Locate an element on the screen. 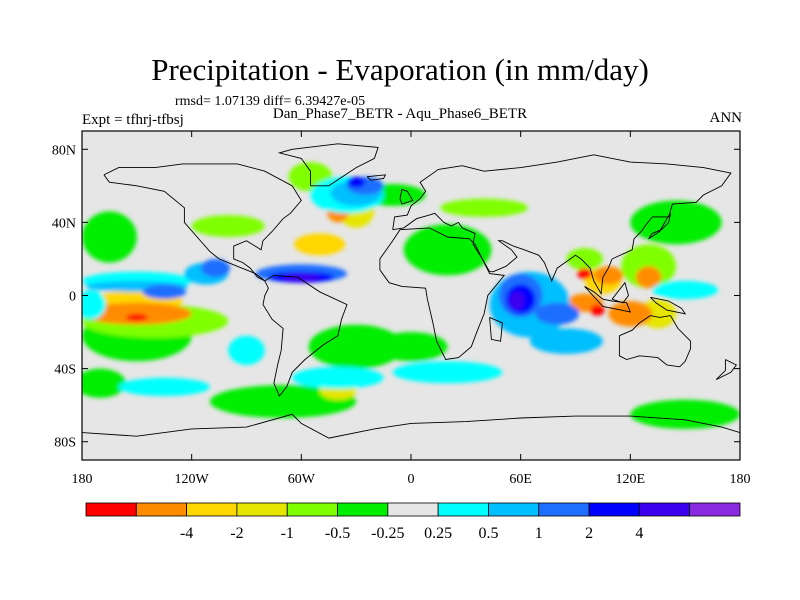 This screenshot has height=600, width=800. colorbar-label: 2 is located at coordinates (589, 533).